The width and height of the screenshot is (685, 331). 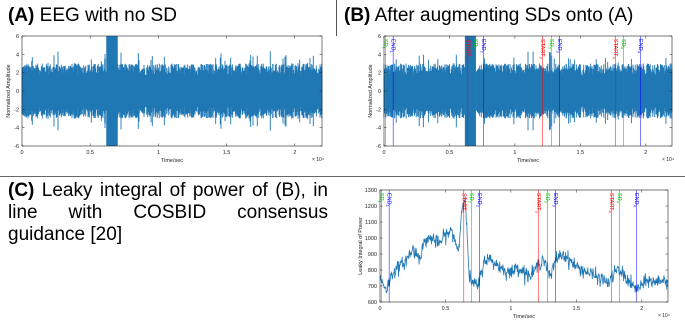 What do you see at coordinates (372, 303) in the screenshot?
I see `y-tick-label: 600` at bounding box center [372, 303].